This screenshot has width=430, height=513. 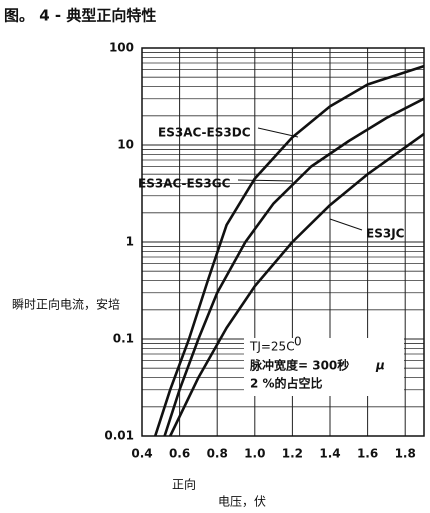 I want to click on x-axis-label: 正向, so click(x=184, y=484).